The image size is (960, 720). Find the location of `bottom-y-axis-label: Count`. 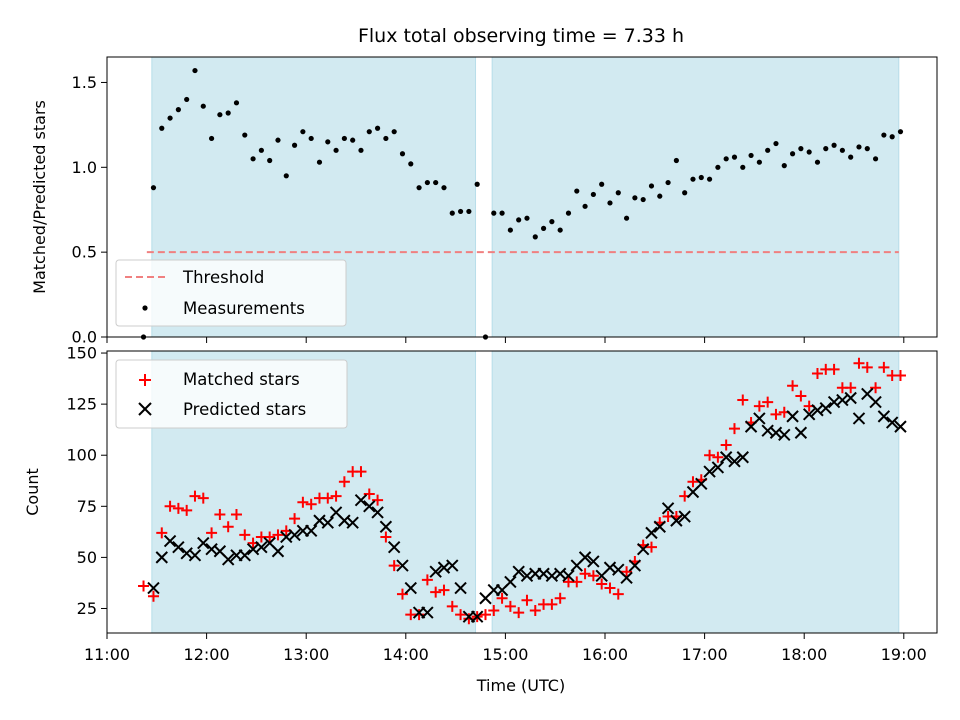

bottom-y-axis-label: Count is located at coordinates (32, 492).